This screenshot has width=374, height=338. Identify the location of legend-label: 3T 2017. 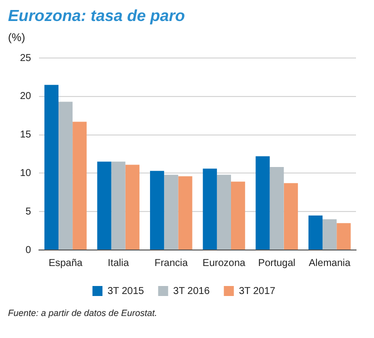
(257, 291).